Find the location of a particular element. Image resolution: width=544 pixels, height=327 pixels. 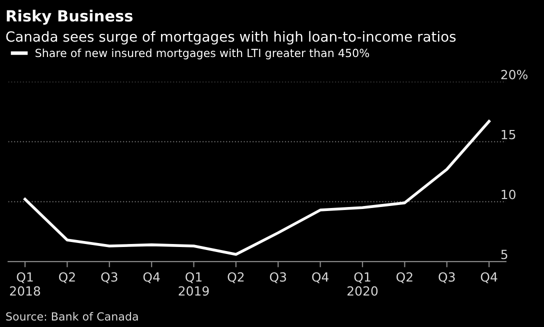

source-note: Source: Bank of Canada is located at coordinates (72, 316).